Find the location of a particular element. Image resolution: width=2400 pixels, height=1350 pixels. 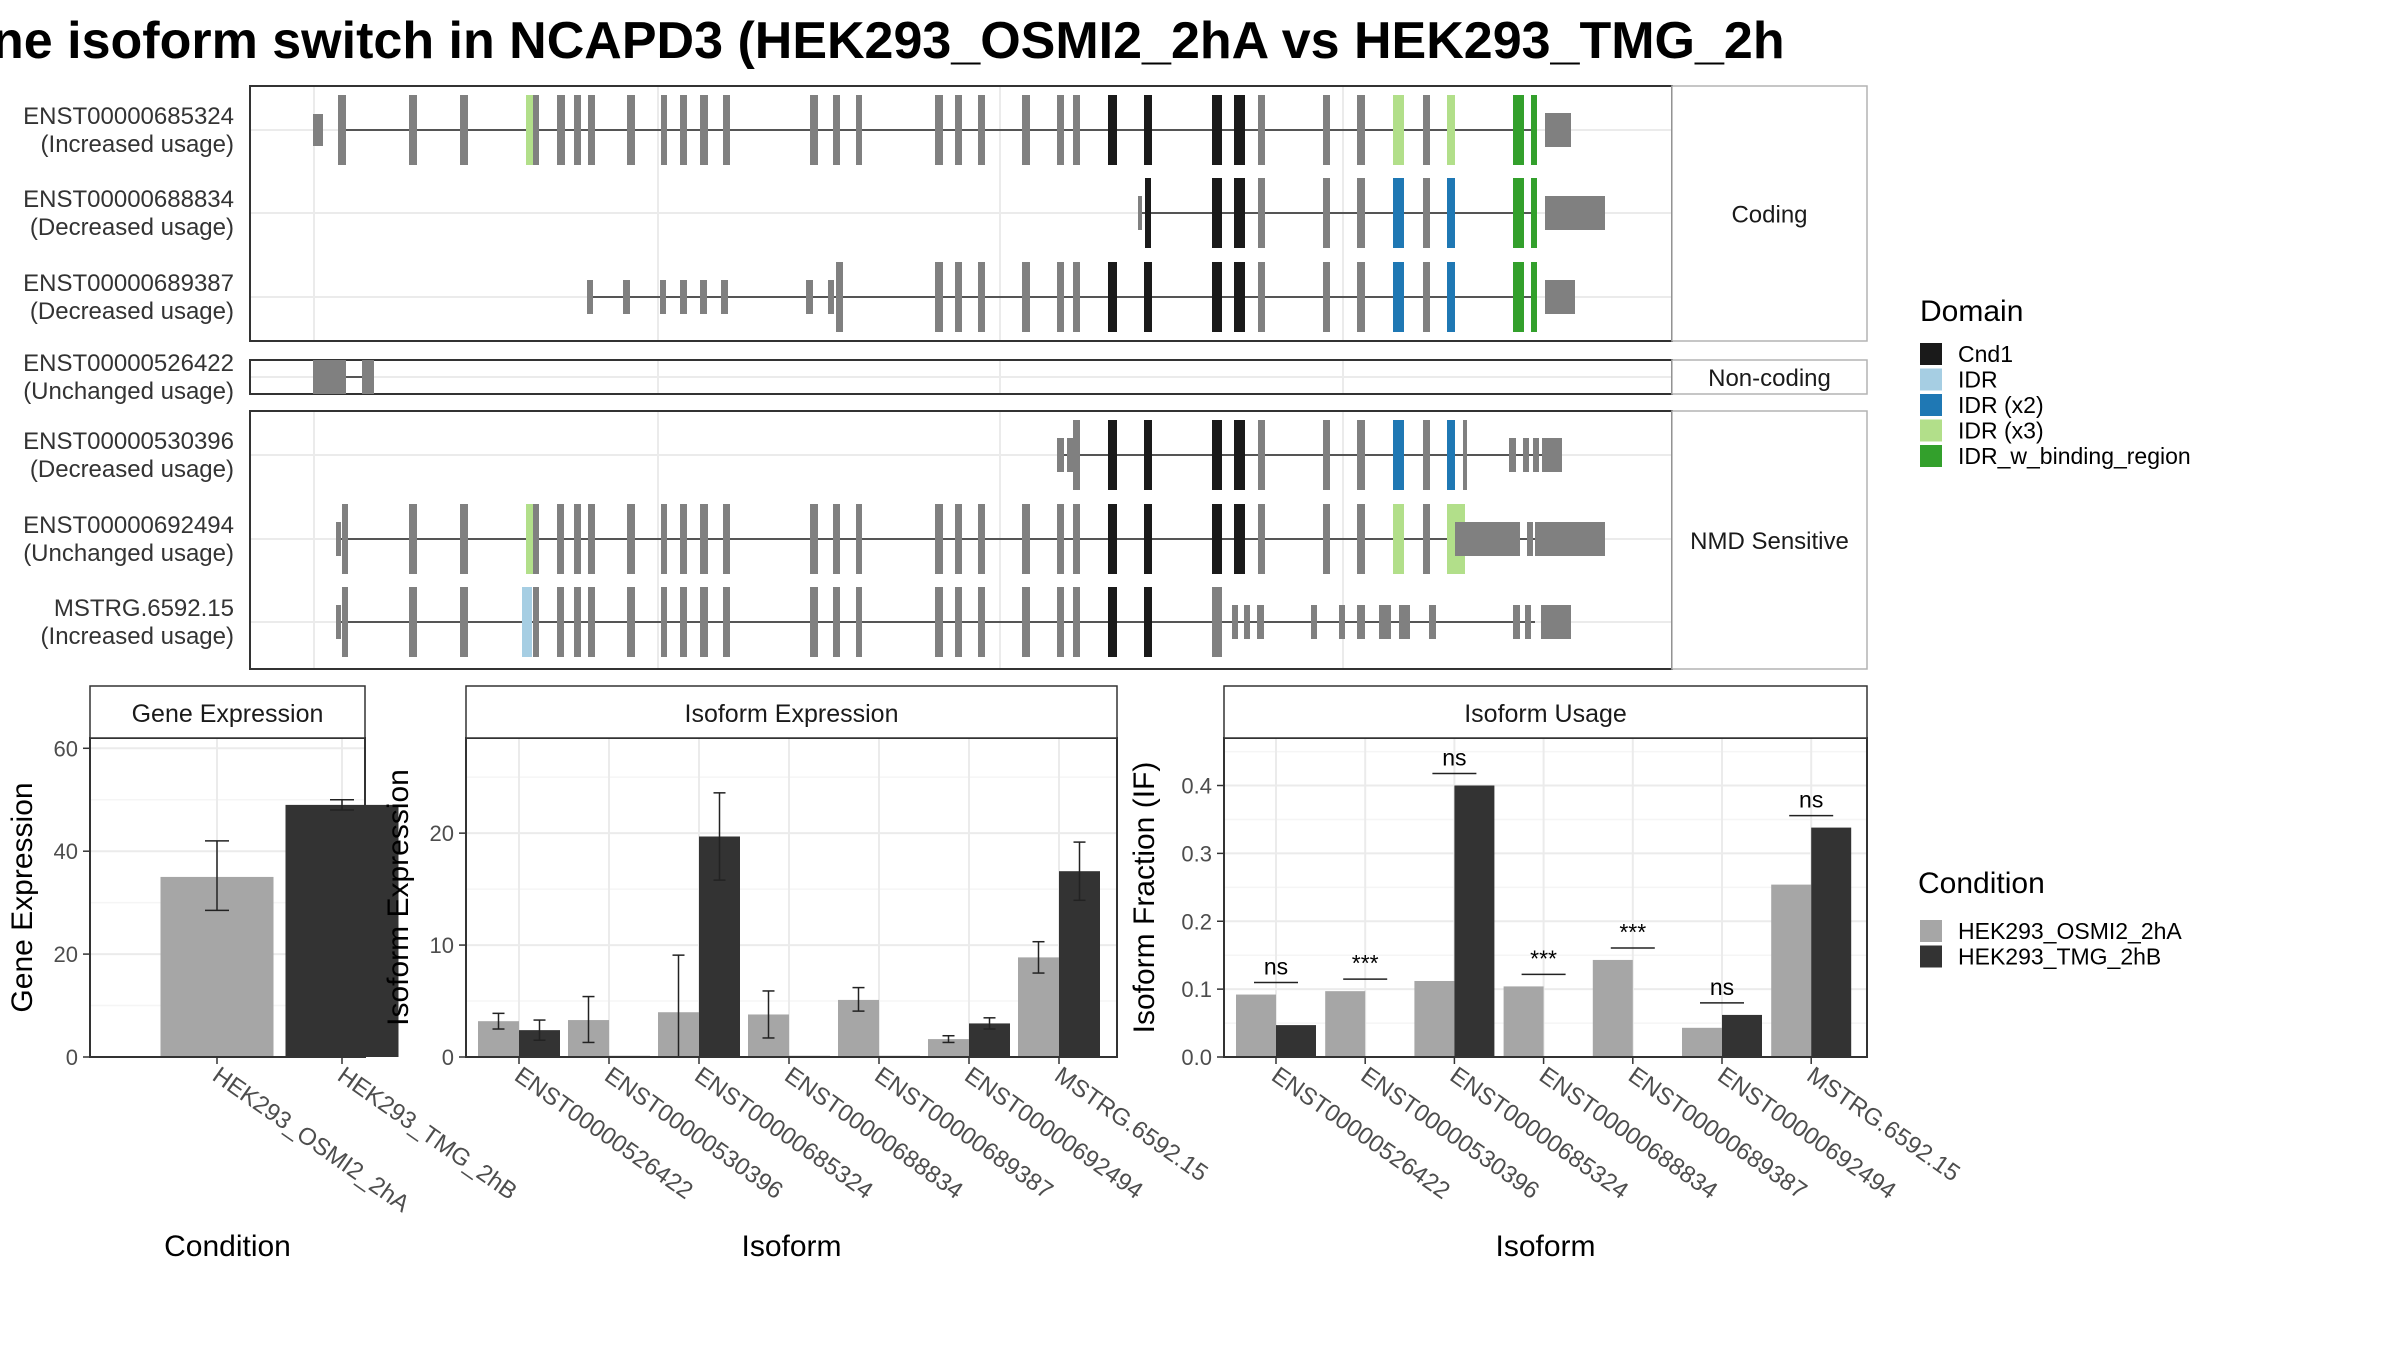

y-tick-label: 0.3 is located at coordinates (1196, 853).